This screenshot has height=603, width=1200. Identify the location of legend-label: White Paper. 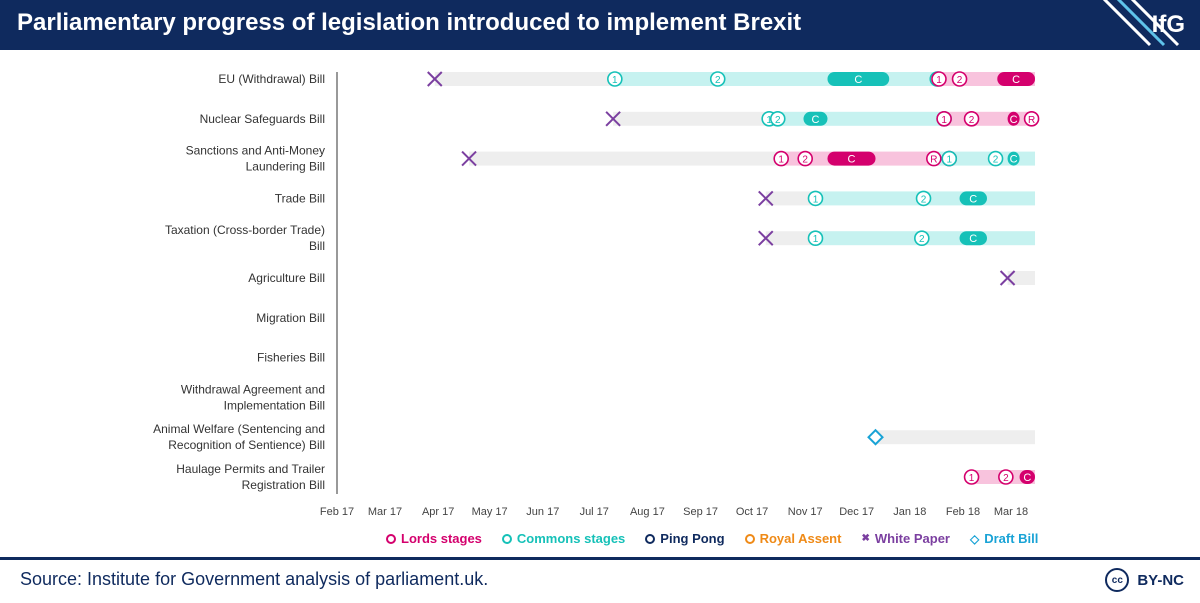
(912, 538).